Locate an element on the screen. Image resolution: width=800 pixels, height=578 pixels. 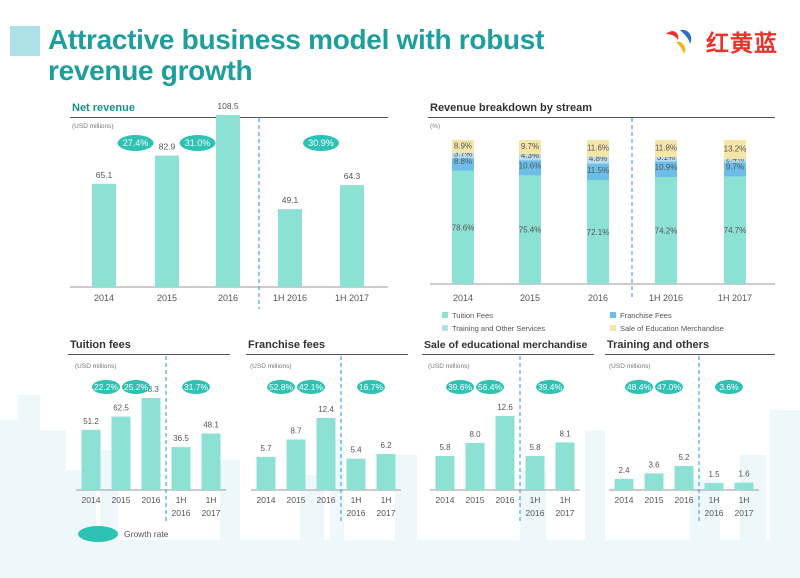
revenue_breakdown-legend-label-2: Training and Other Services is located at coordinates (498, 328).